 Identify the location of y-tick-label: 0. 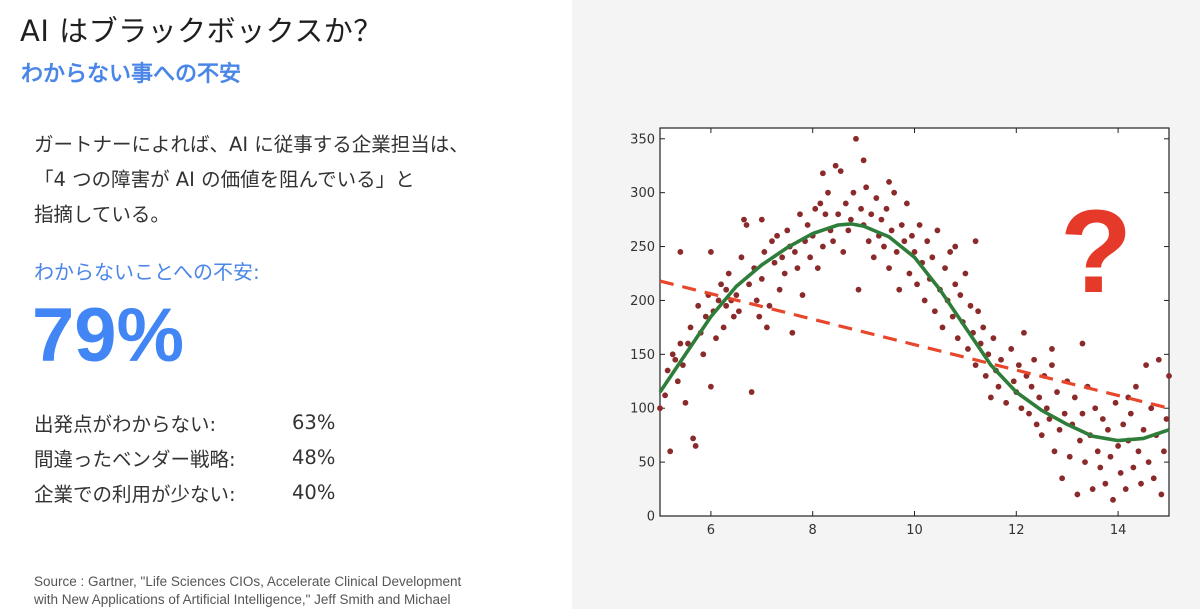
(651, 517).